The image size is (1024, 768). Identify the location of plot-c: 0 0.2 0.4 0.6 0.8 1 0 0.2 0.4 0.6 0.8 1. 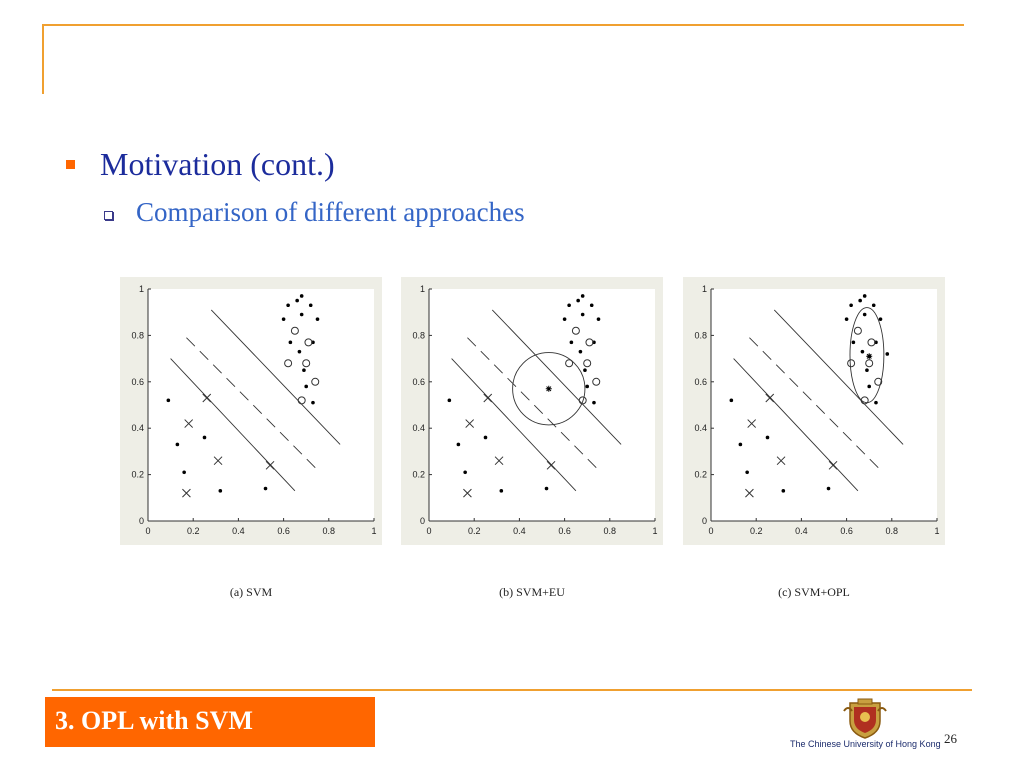
(814, 411).